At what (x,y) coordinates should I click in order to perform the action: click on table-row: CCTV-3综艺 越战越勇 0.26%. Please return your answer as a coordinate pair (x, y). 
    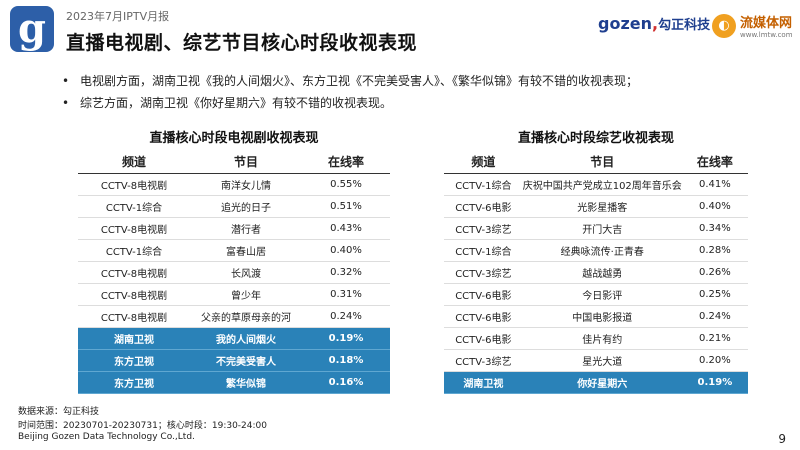
    Looking at the image, I should click on (596, 272).